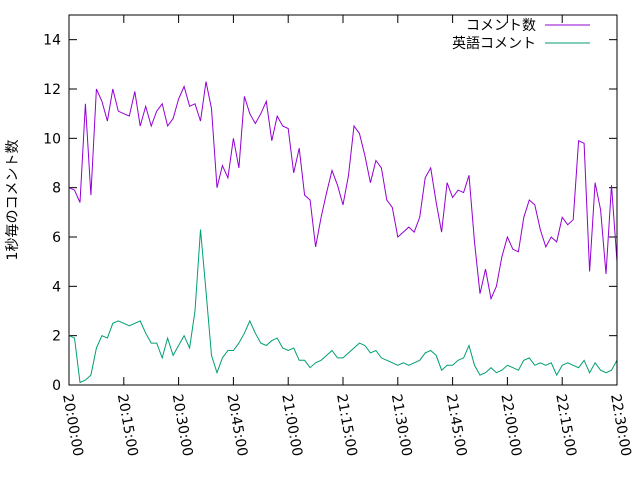 The image size is (640, 480). What do you see at coordinates (52, 139) in the screenshot?
I see `y-tick-label: 10` at bounding box center [52, 139].